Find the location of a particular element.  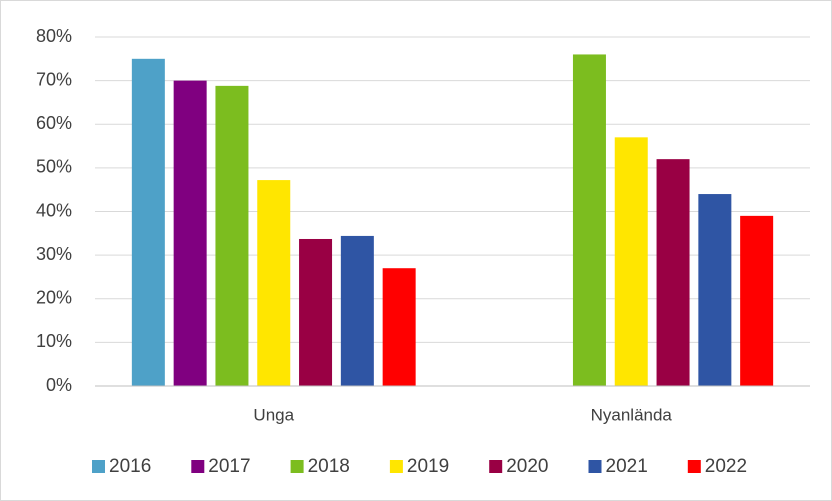

legend-label: 2016 is located at coordinates (130, 466).